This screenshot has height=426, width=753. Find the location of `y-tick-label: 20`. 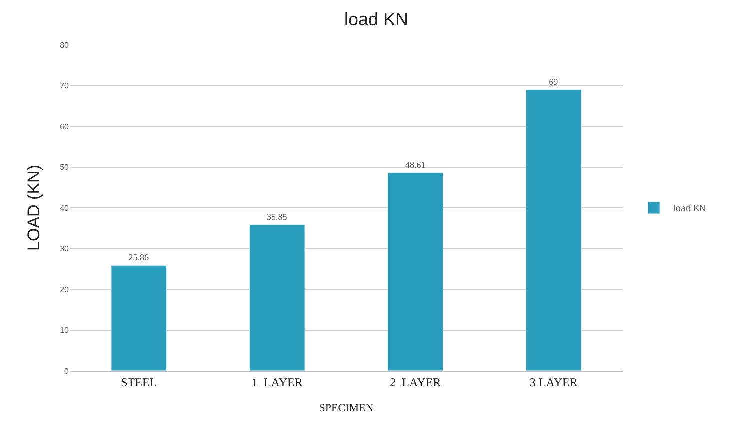

y-tick-label: 20 is located at coordinates (65, 289).